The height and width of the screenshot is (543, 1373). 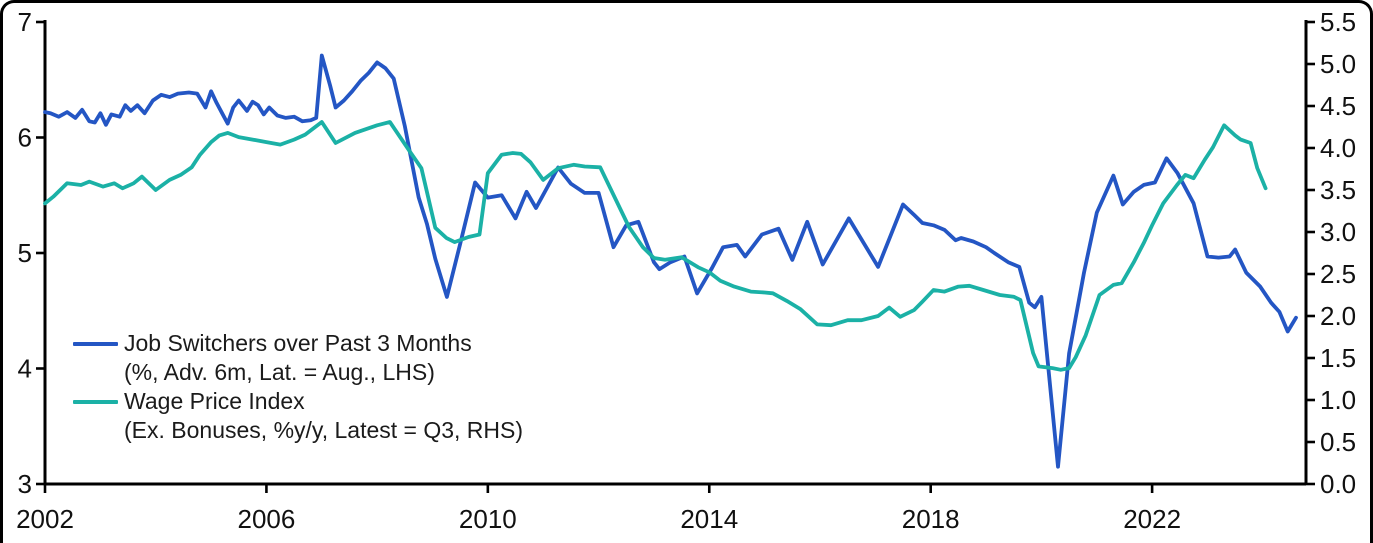 What do you see at coordinates (25, 138) in the screenshot?
I see `left-axis-tick-label: 6` at bounding box center [25, 138].